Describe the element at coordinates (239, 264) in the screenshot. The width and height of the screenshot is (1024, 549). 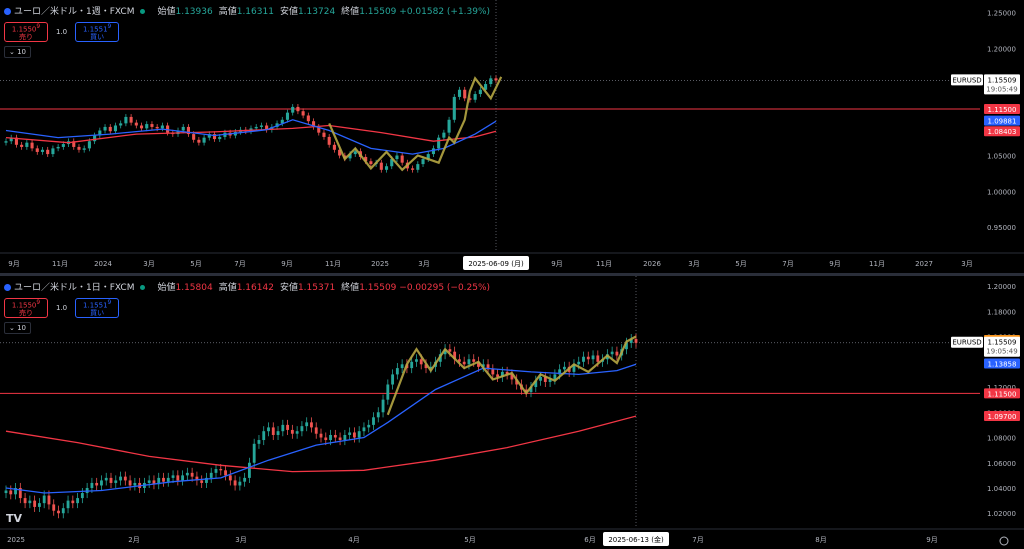
I see `time-tick-label: 7月` at that location.